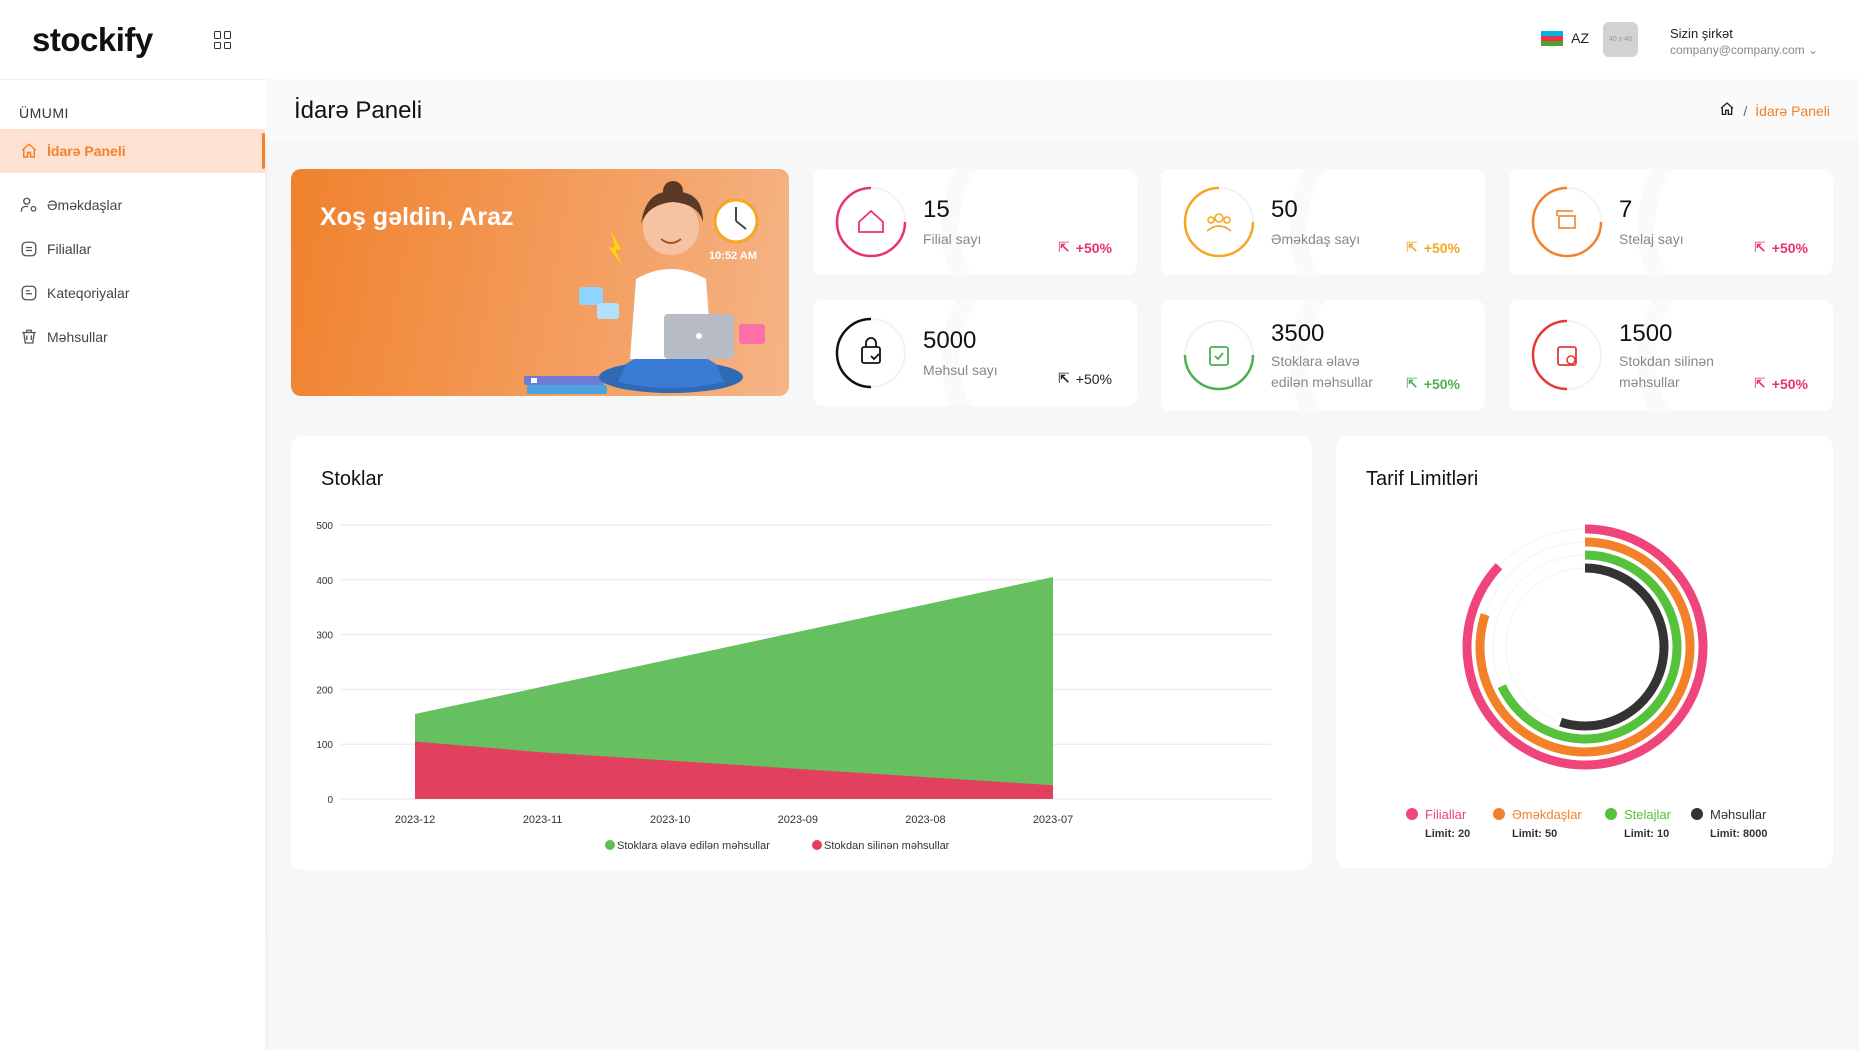 This screenshot has width=1859, height=1050. Describe the element at coordinates (1219, 222) in the screenshot. I see `employee-count-ring` at that location.